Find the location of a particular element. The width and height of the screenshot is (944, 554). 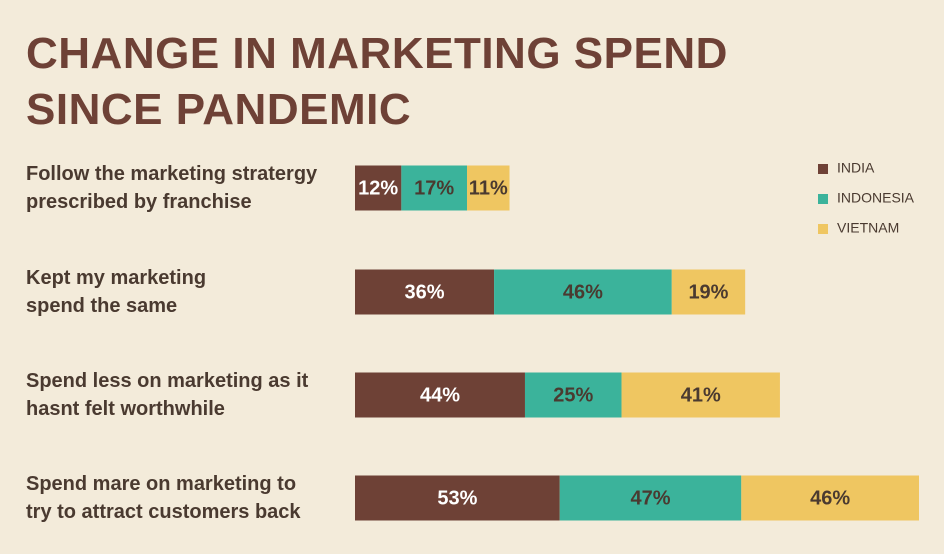

value-label: 53% is located at coordinates (457, 498).